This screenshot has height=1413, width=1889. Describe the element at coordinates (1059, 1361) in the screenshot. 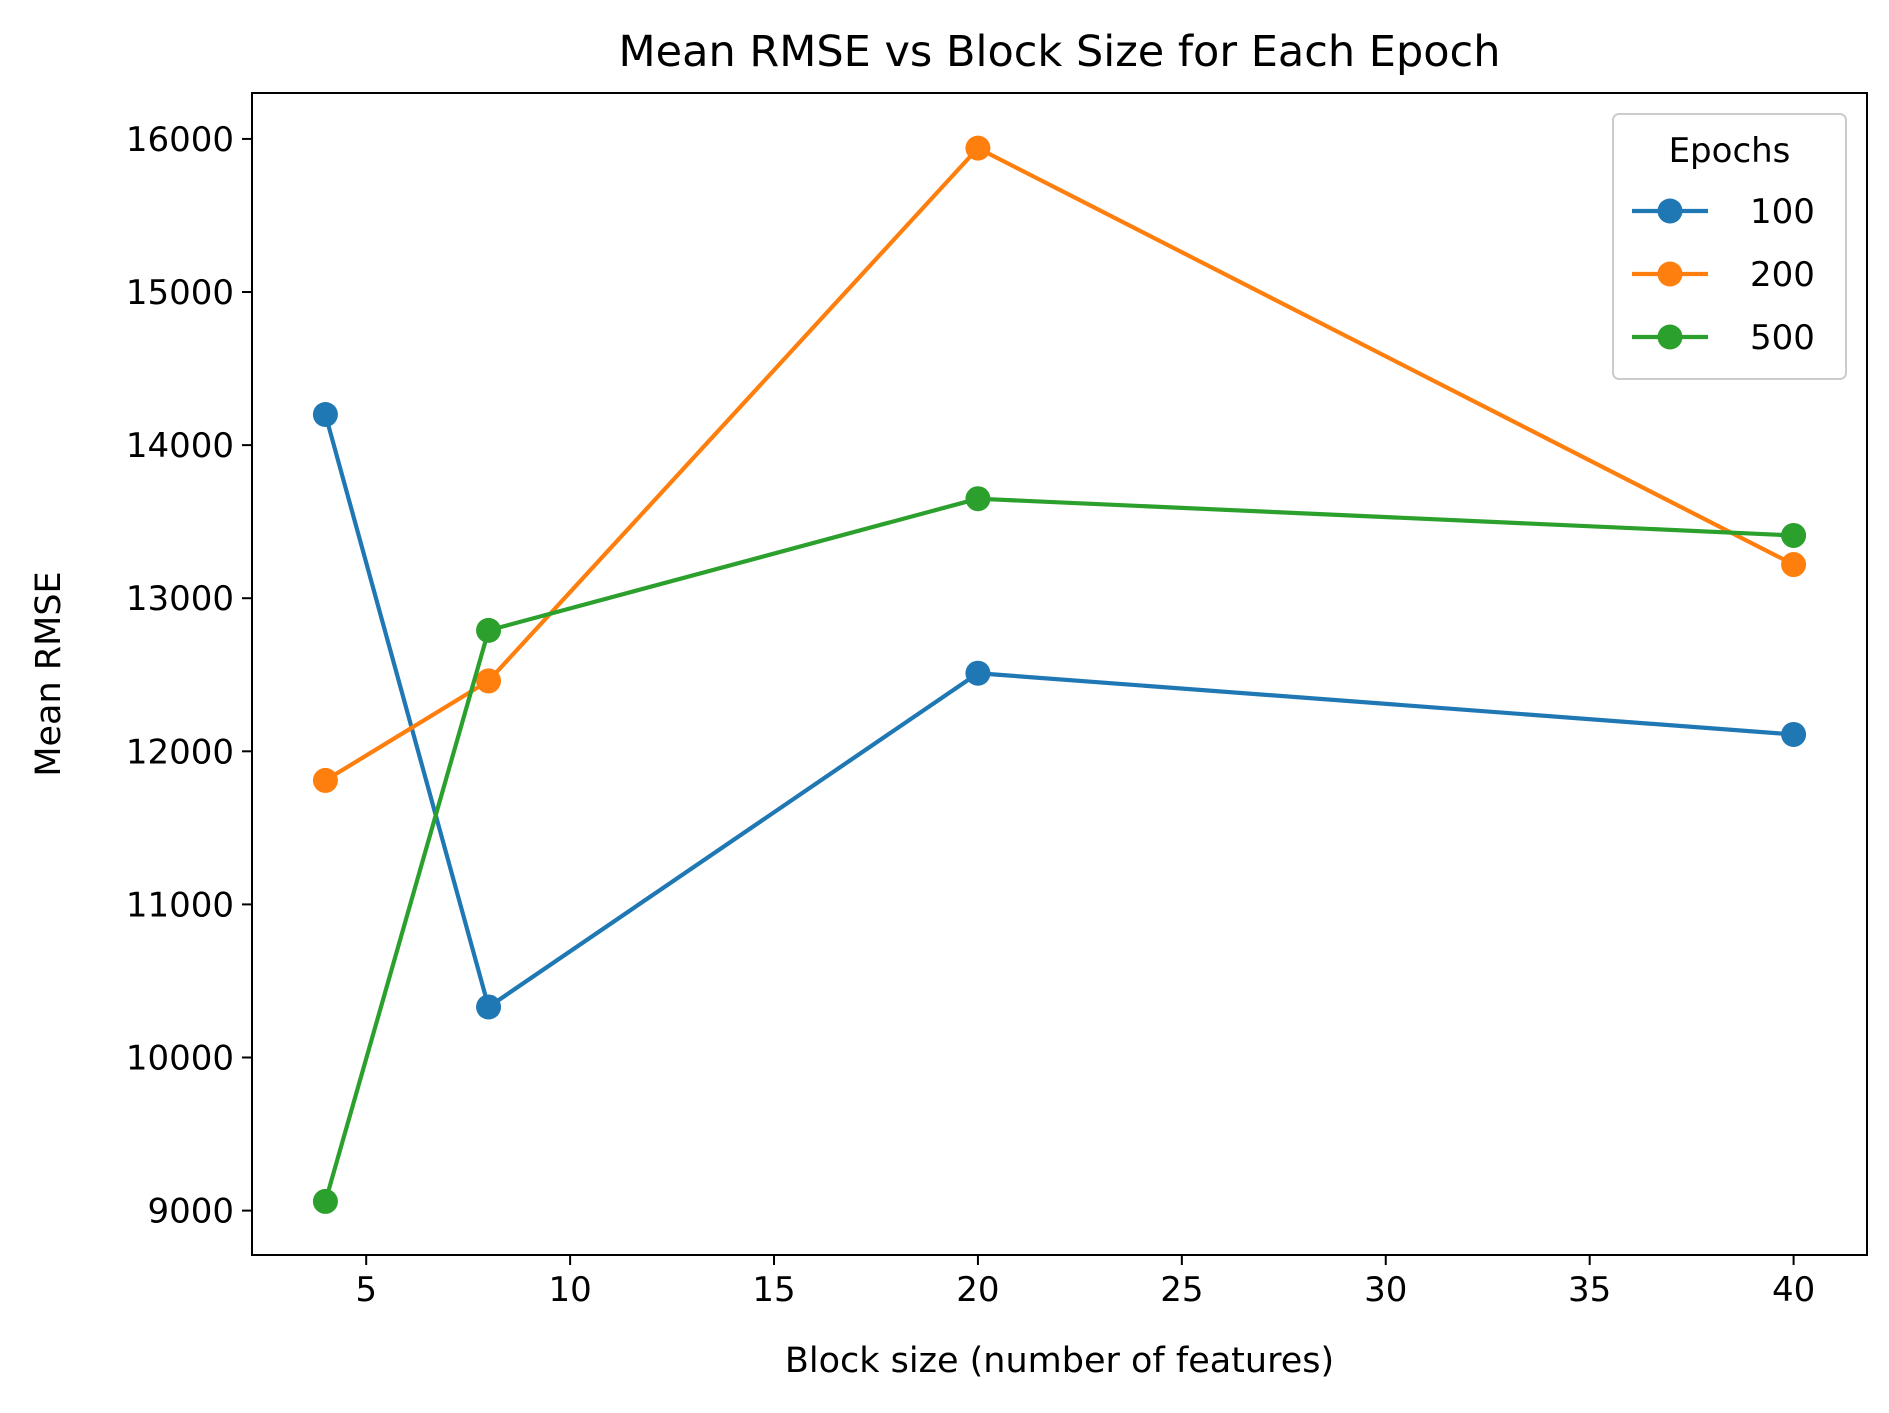

I see `x-axis-label: Block size (number of features)` at that location.